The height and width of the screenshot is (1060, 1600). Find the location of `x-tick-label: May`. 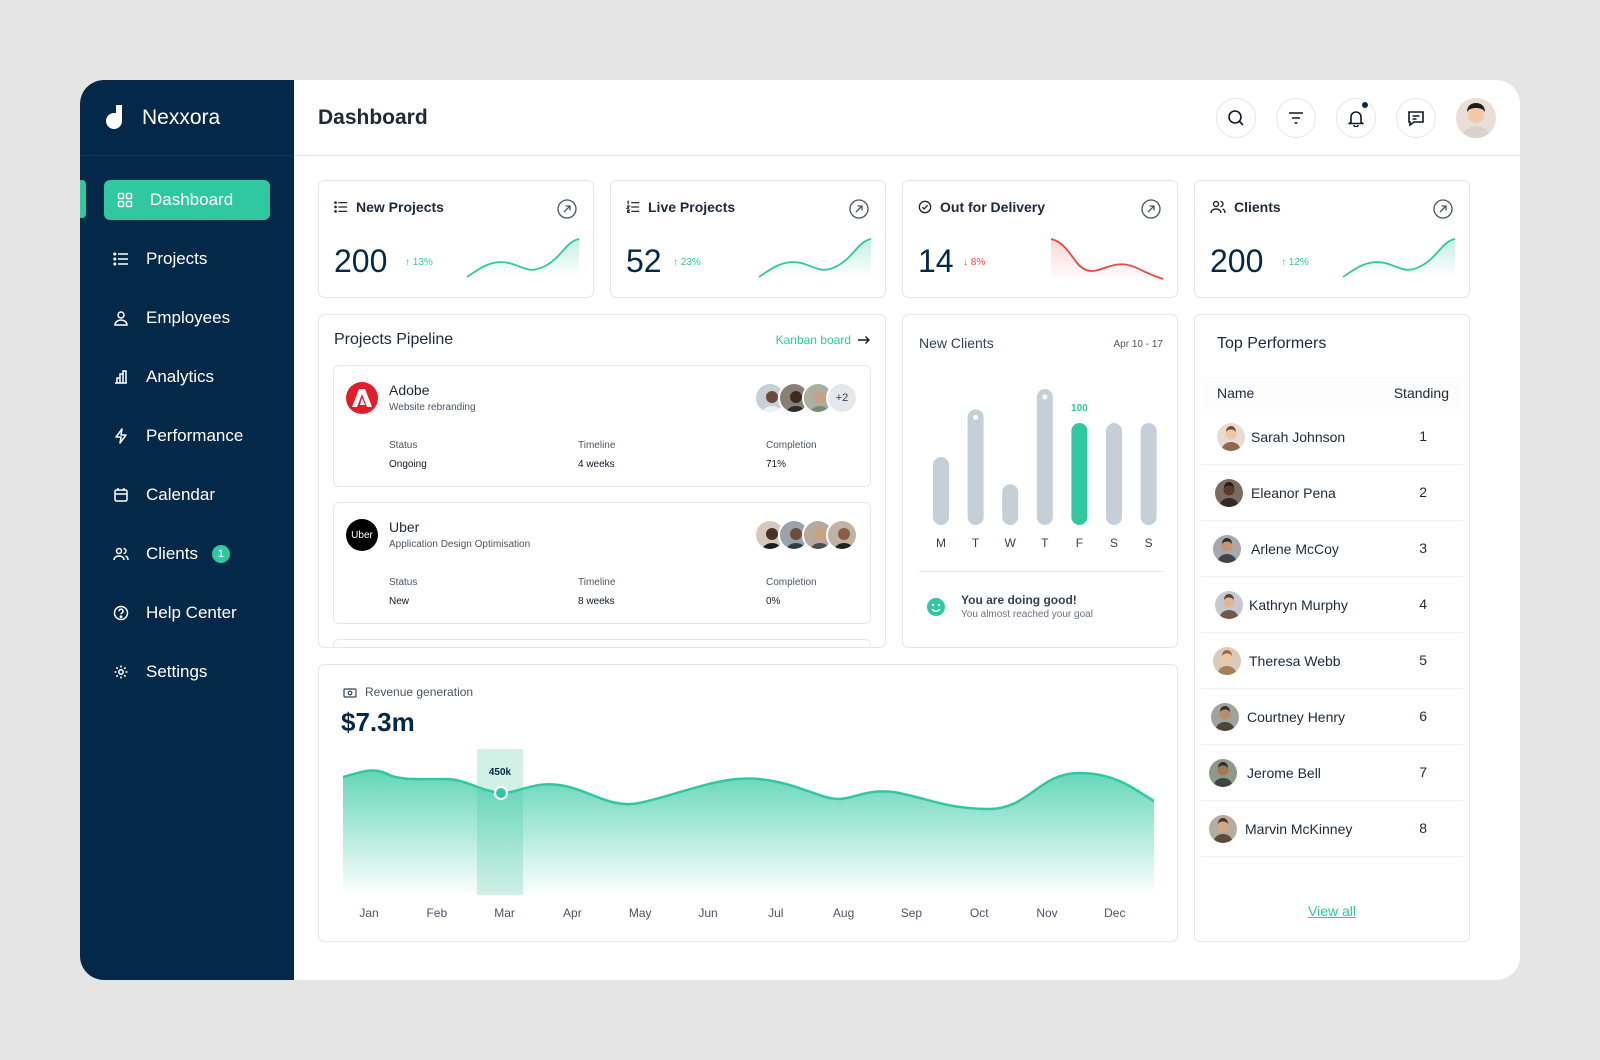

x-tick-label: May is located at coordinates (640, 913).